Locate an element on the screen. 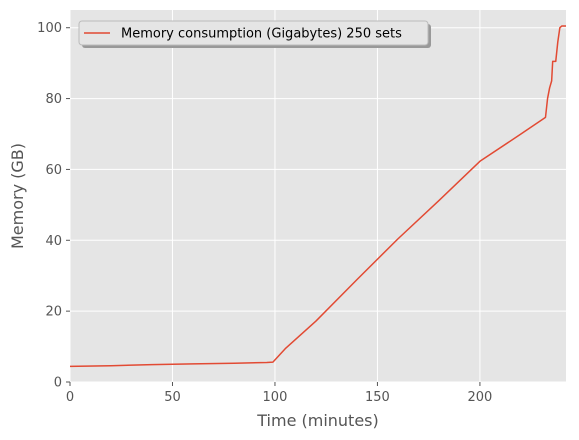  y-axis-label: Memory (GB) is located at coordinates (17, 196).